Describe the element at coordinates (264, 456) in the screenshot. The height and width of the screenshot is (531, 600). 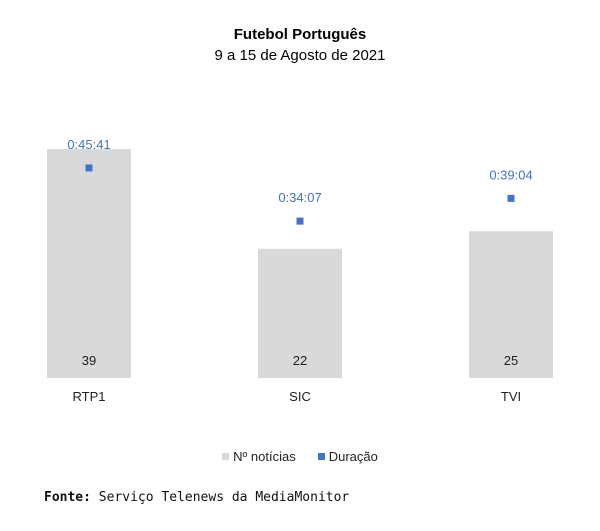
I see `legend-label-noticias: Nº notícias` at that location.